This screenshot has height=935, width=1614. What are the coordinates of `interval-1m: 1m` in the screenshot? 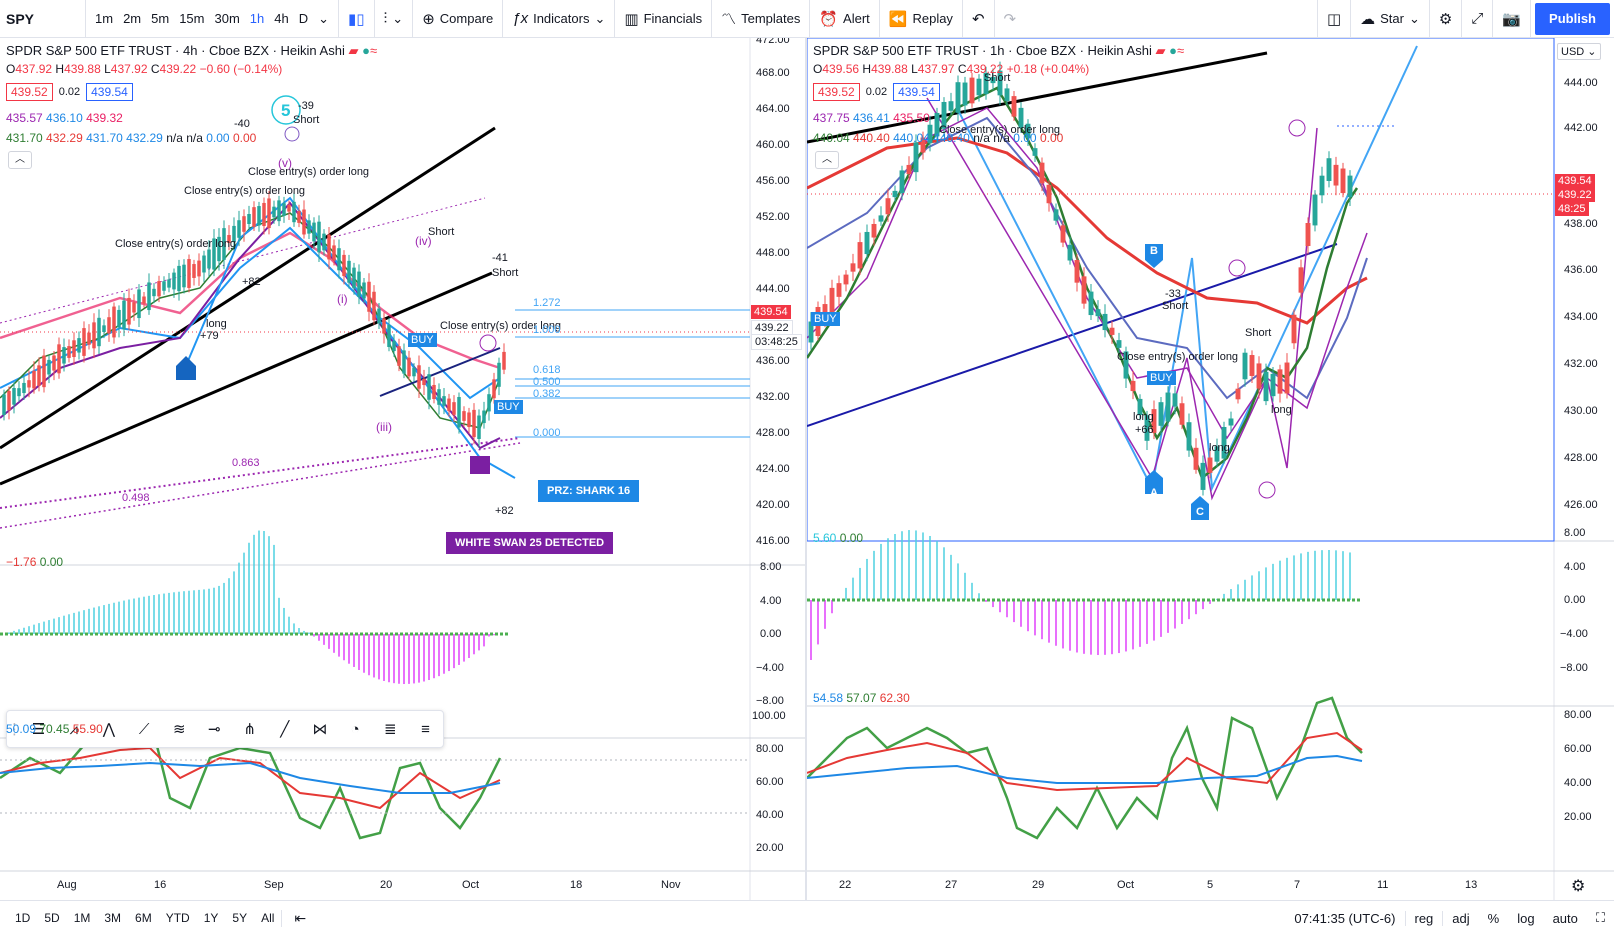 It's located at (104, 18).